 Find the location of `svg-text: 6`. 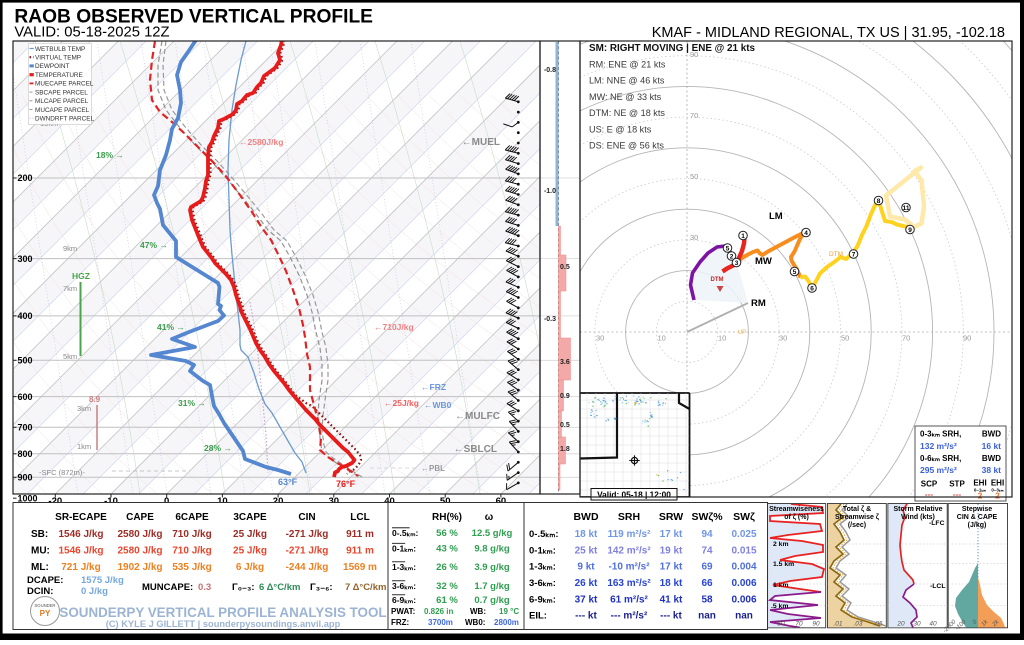

svg-text: 6 is located at coordinates (812, 288).